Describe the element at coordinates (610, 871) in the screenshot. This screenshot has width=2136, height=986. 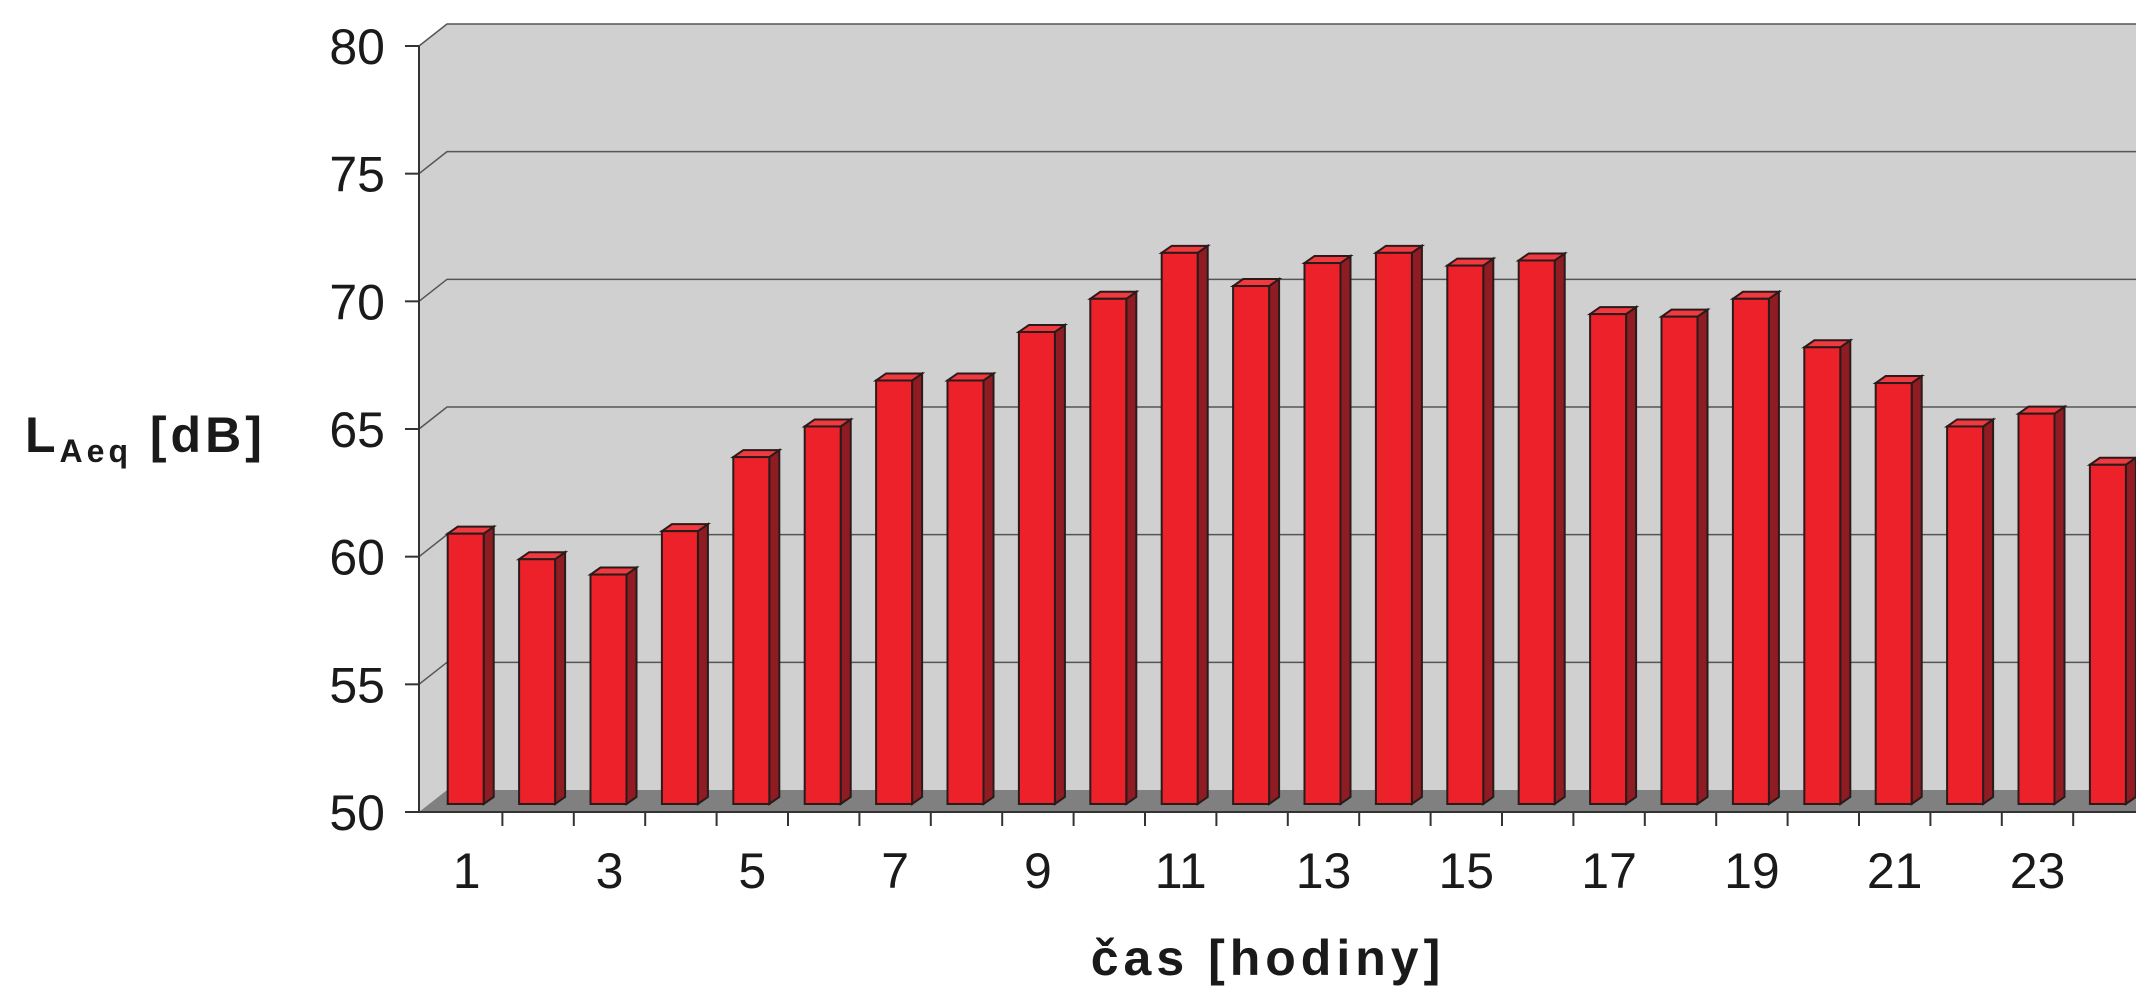
I see `x-tick-label: 3` at that location.